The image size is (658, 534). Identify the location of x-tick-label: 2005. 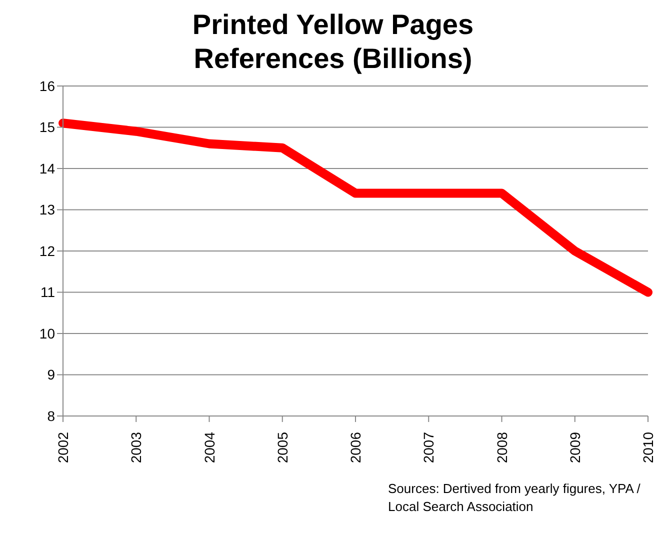
(282, 448).